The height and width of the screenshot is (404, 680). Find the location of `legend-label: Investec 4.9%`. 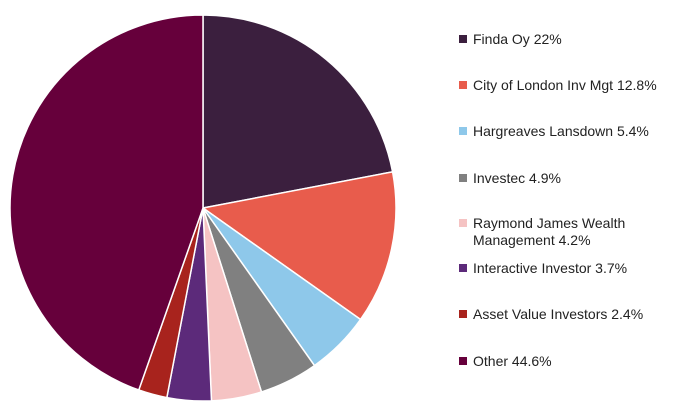

legend-label: Investec 4.9% is located at coordinates (517, 178).